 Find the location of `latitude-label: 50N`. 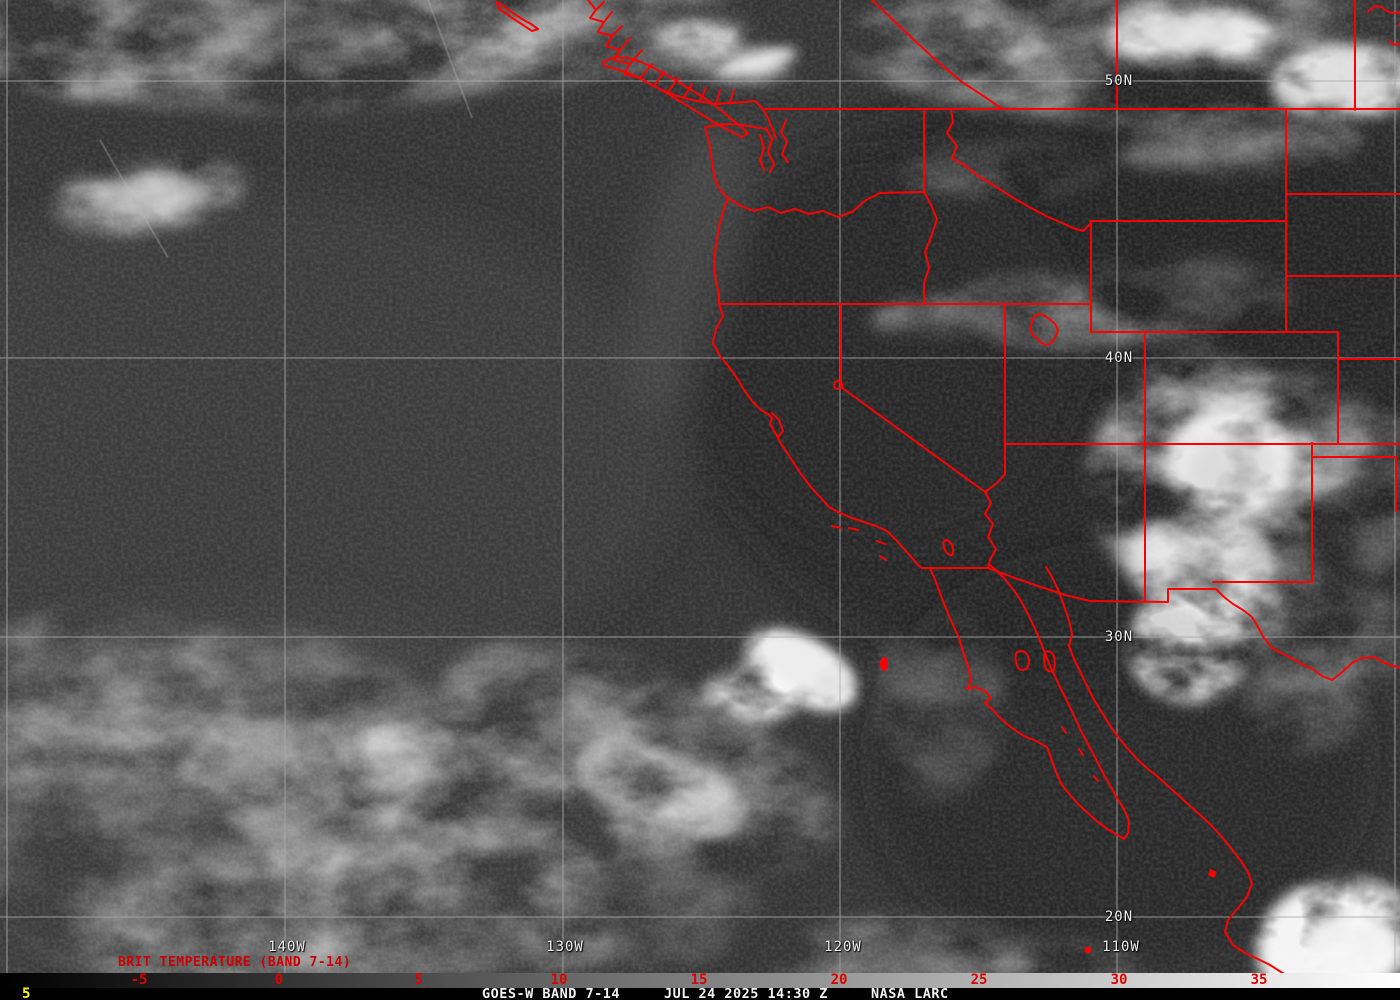

latitude-label: 50N is located at coordinates (1119, 81).